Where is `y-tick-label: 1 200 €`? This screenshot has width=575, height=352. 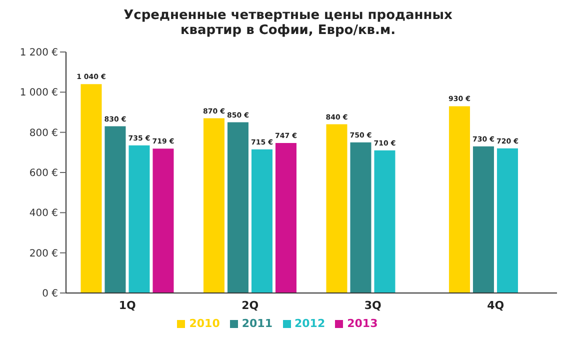 y-tick-label: 1 200 € is located at coordinates (39, 53).